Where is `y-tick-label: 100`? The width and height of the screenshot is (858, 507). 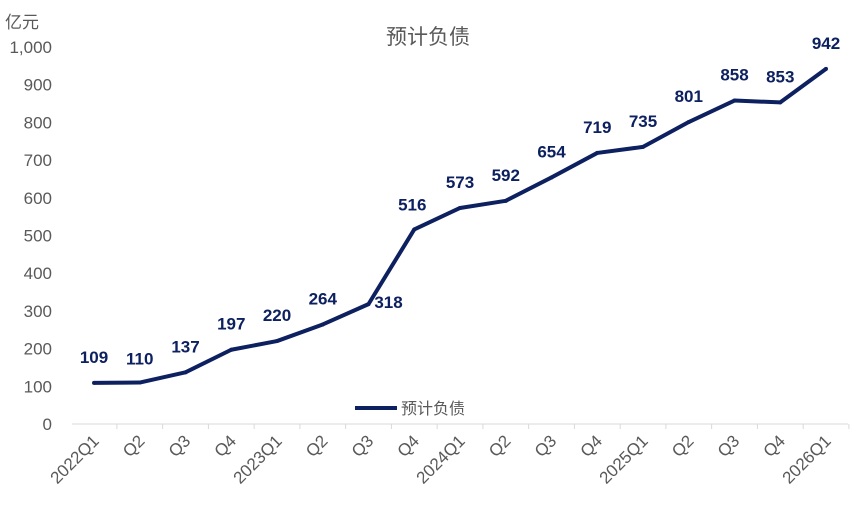 y-tick-label: 100 is located at coordinates (38, 386).